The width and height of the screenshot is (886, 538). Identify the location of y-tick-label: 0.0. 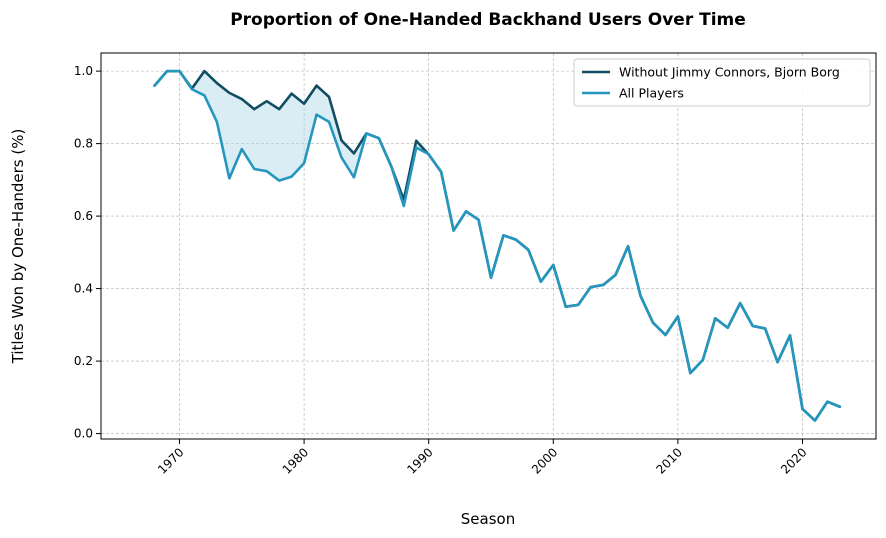
(83, 434).